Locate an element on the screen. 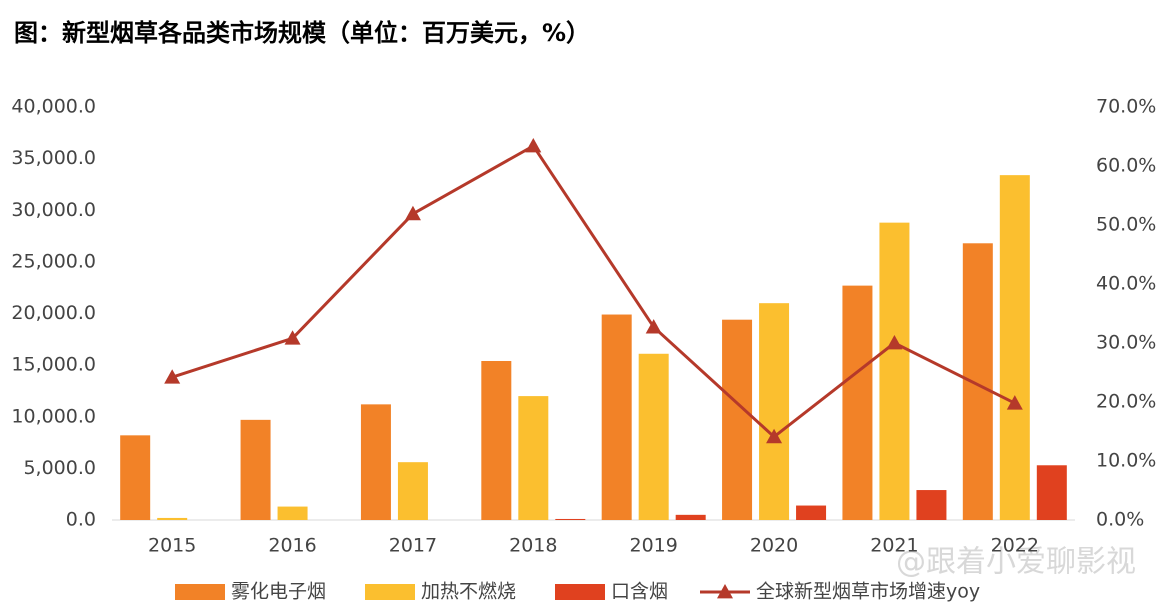  y-tick-label: 5,000.0 is located at coordinates (59, 468).